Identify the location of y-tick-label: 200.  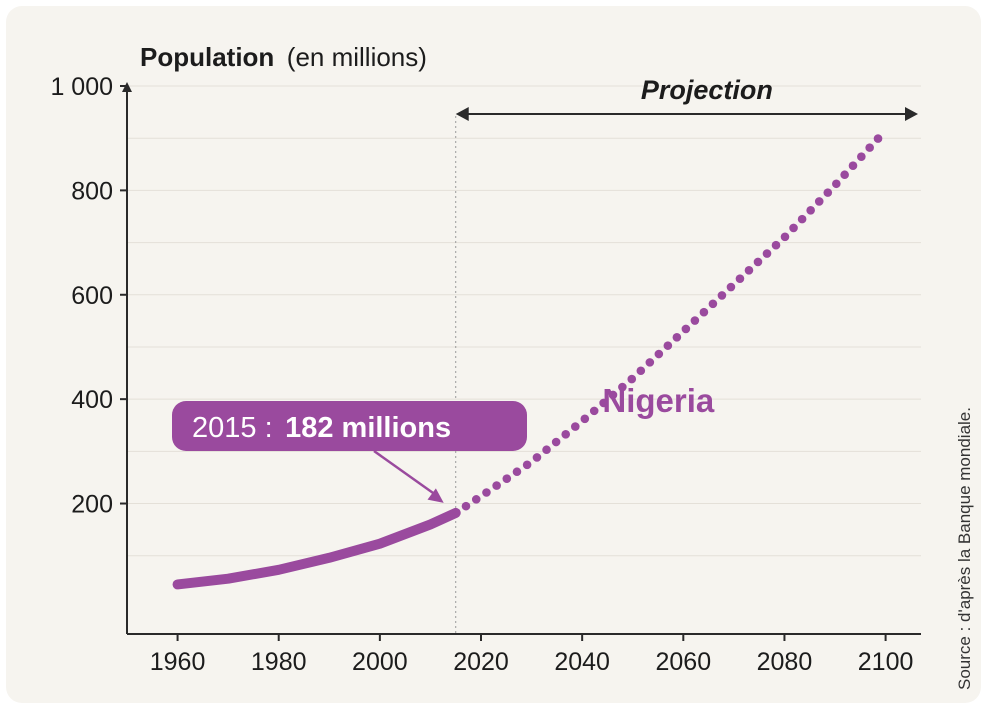
(92, 505).